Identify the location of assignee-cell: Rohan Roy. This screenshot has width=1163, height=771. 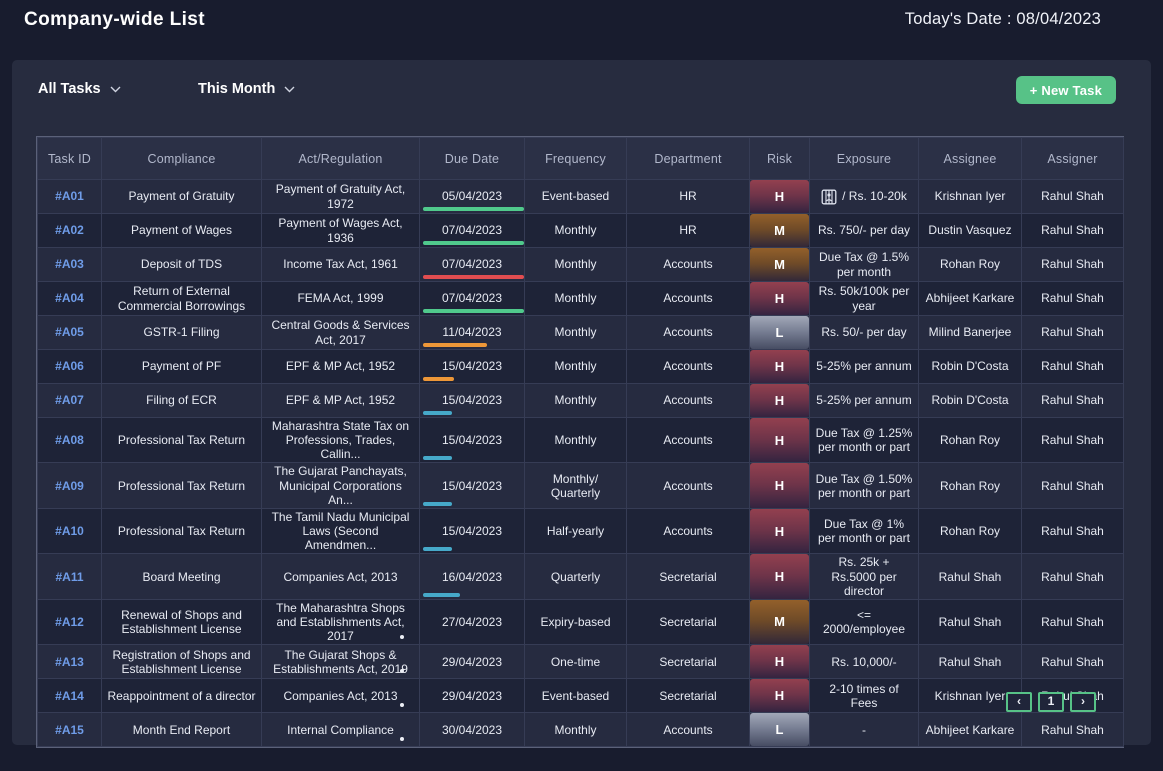
(970, 440).